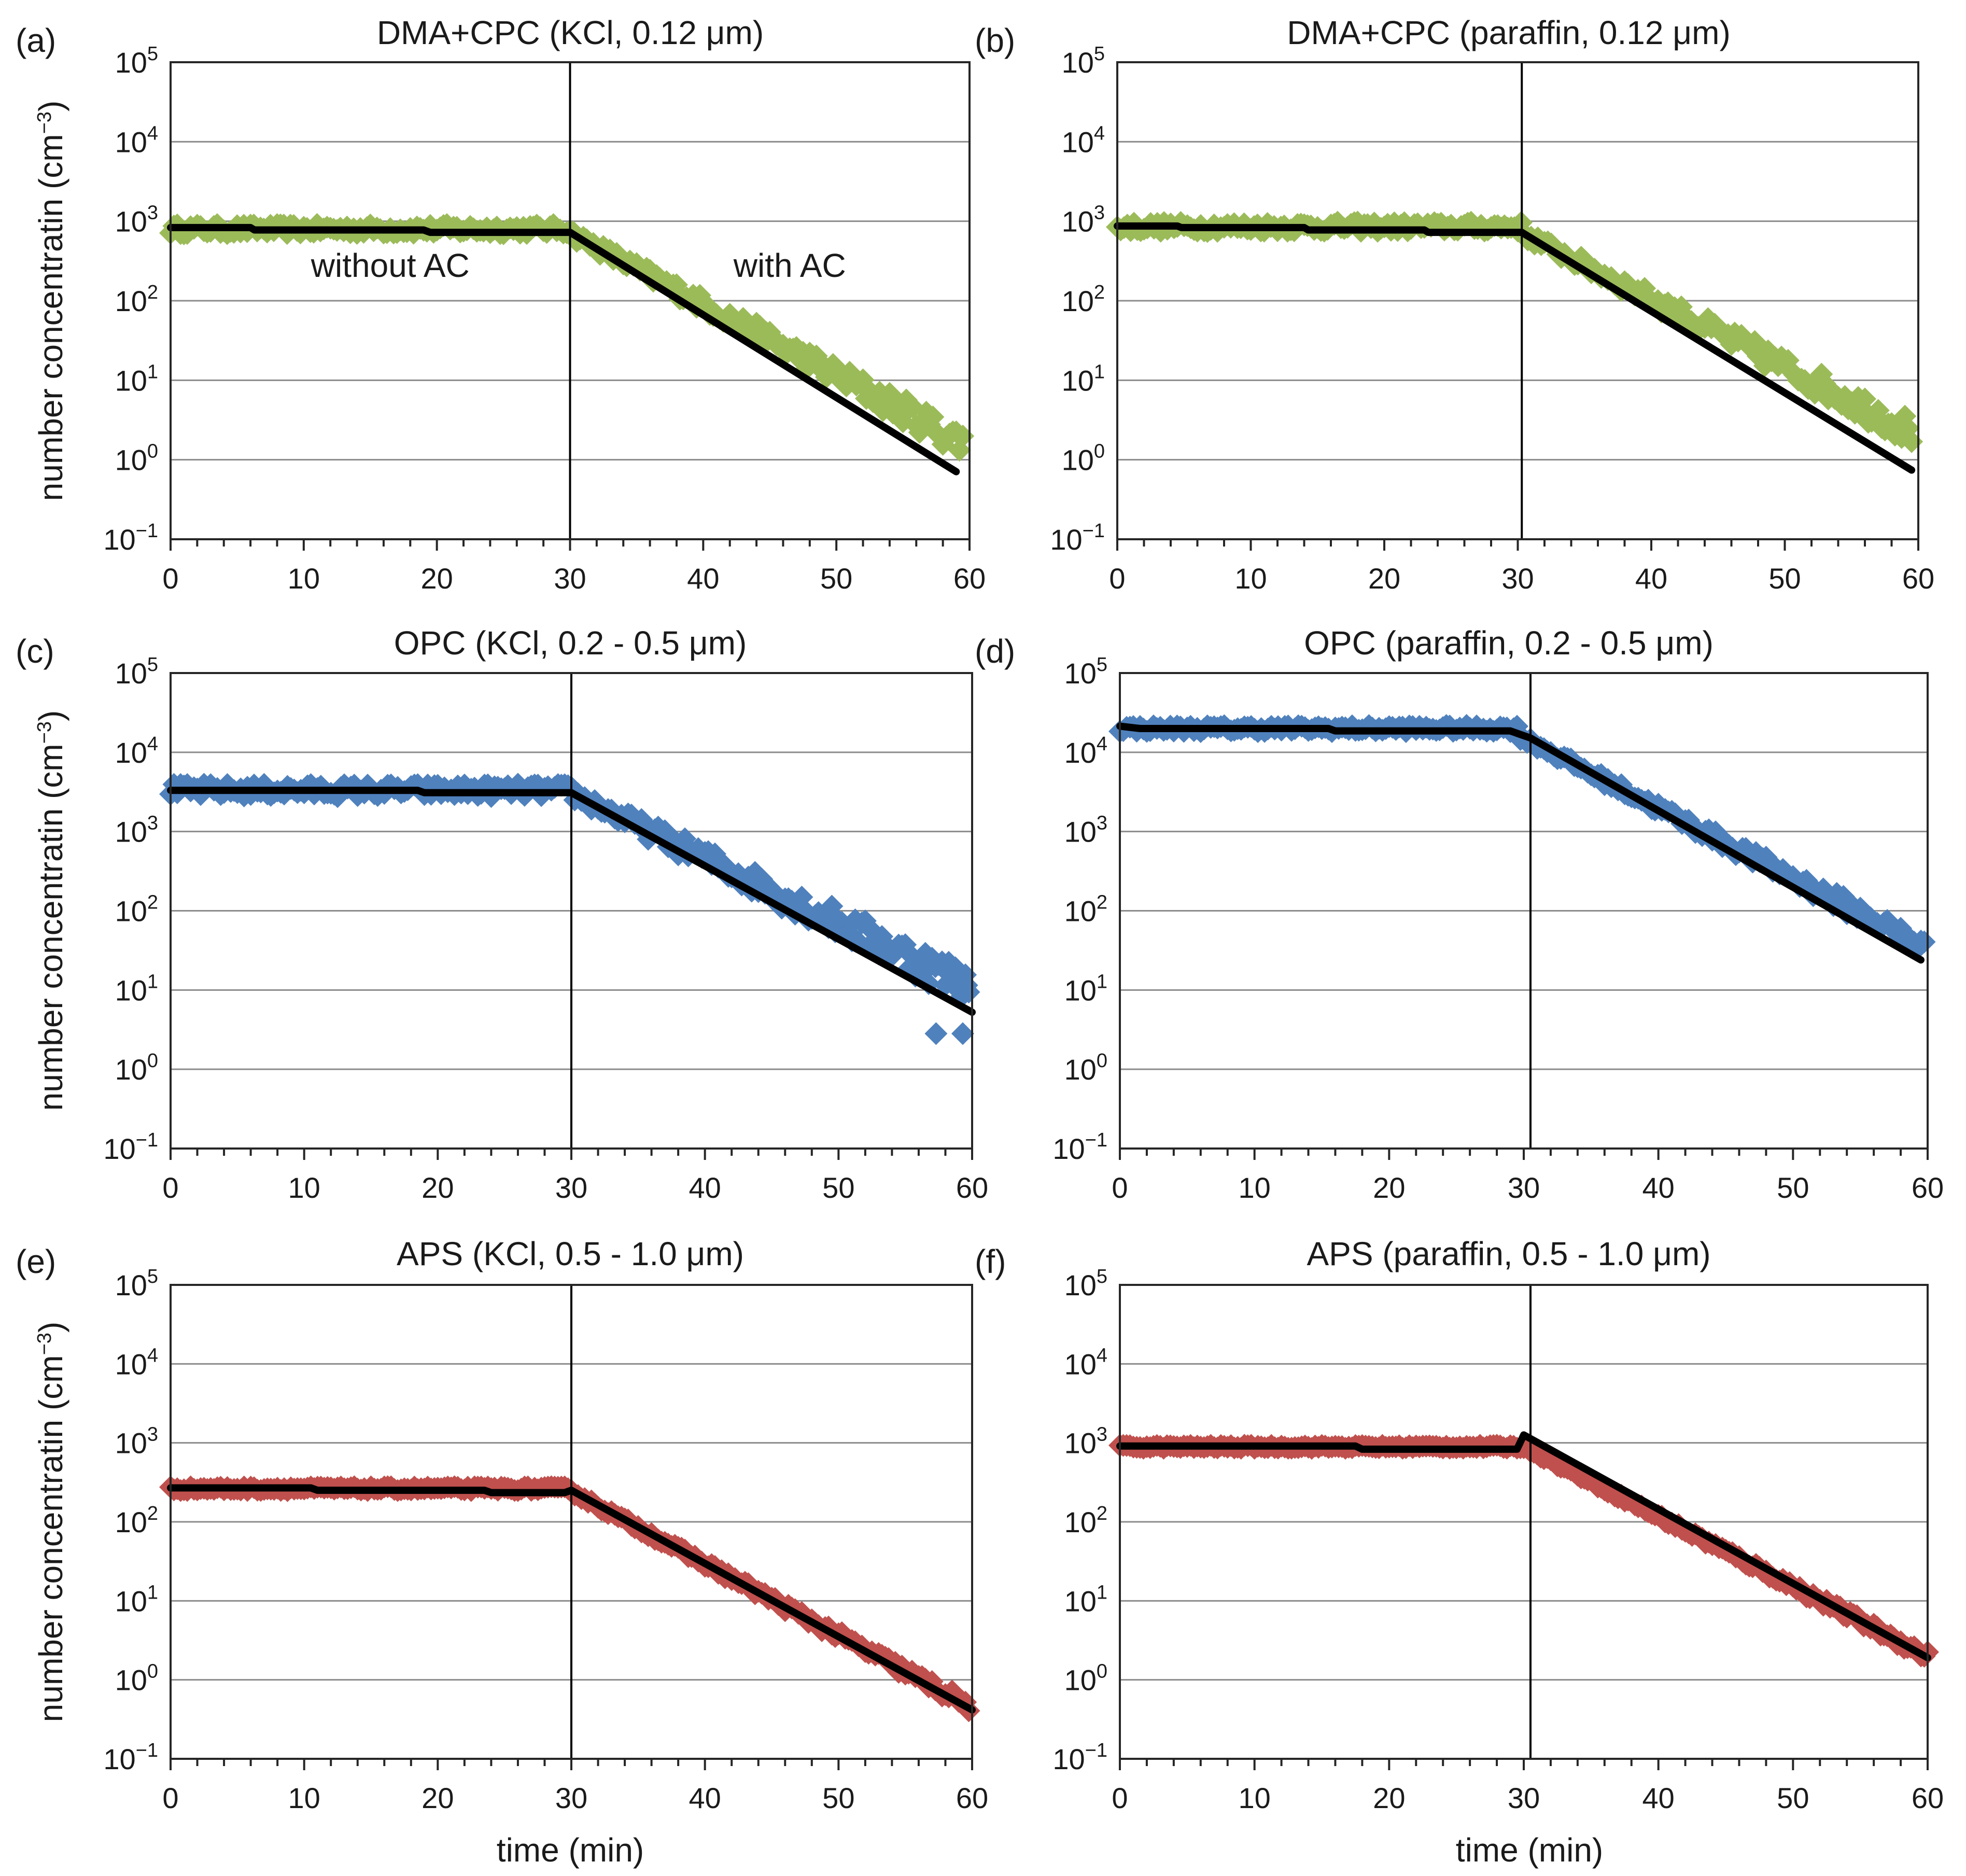 Image resolution: width=1966 pixels, height=1876 pixels. What do you see at coordinates (1078, 141) in the screenshot?
I see `y-tick-base-b-5: 10` at bounding box center [1078, 141].